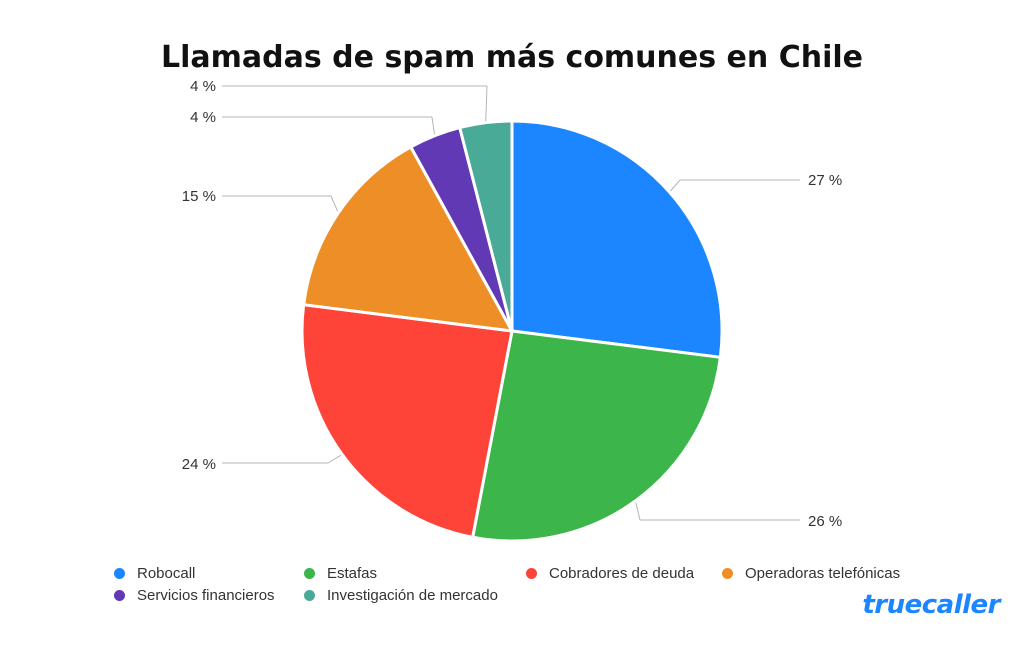 The height and width of the screenshot is (647, 1024). What do you see at coordinates (823, 573) in the screenshot?
I see `legend-label: Operadoras telefónicas` at bounding box center [823, 573].